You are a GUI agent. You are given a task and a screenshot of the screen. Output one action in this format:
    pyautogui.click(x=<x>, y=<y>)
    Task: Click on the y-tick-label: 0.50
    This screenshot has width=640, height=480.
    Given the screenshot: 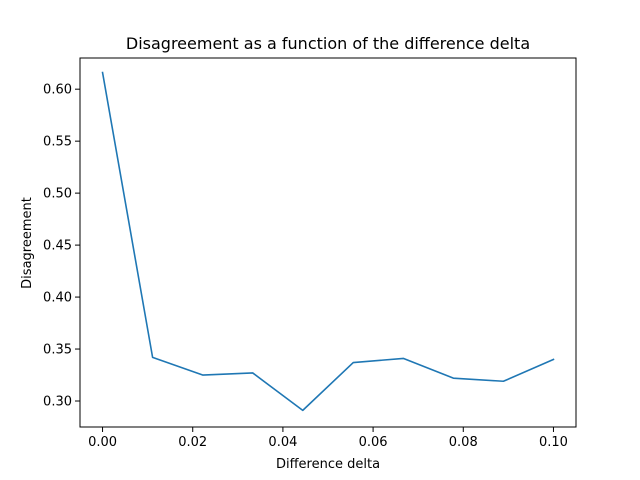 What is the action you would take?
    pyautogui.click(x=57, y=194)
    